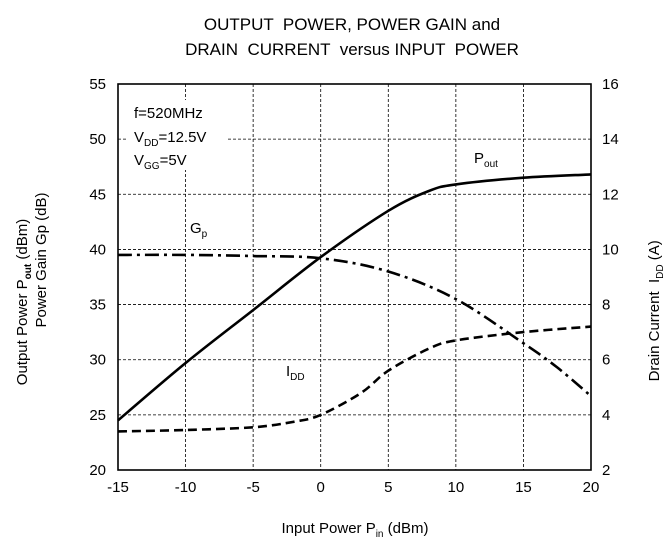 The image size is (665, 541). I want to click on y-left-title-main: Output Power P, so click(22, 332).